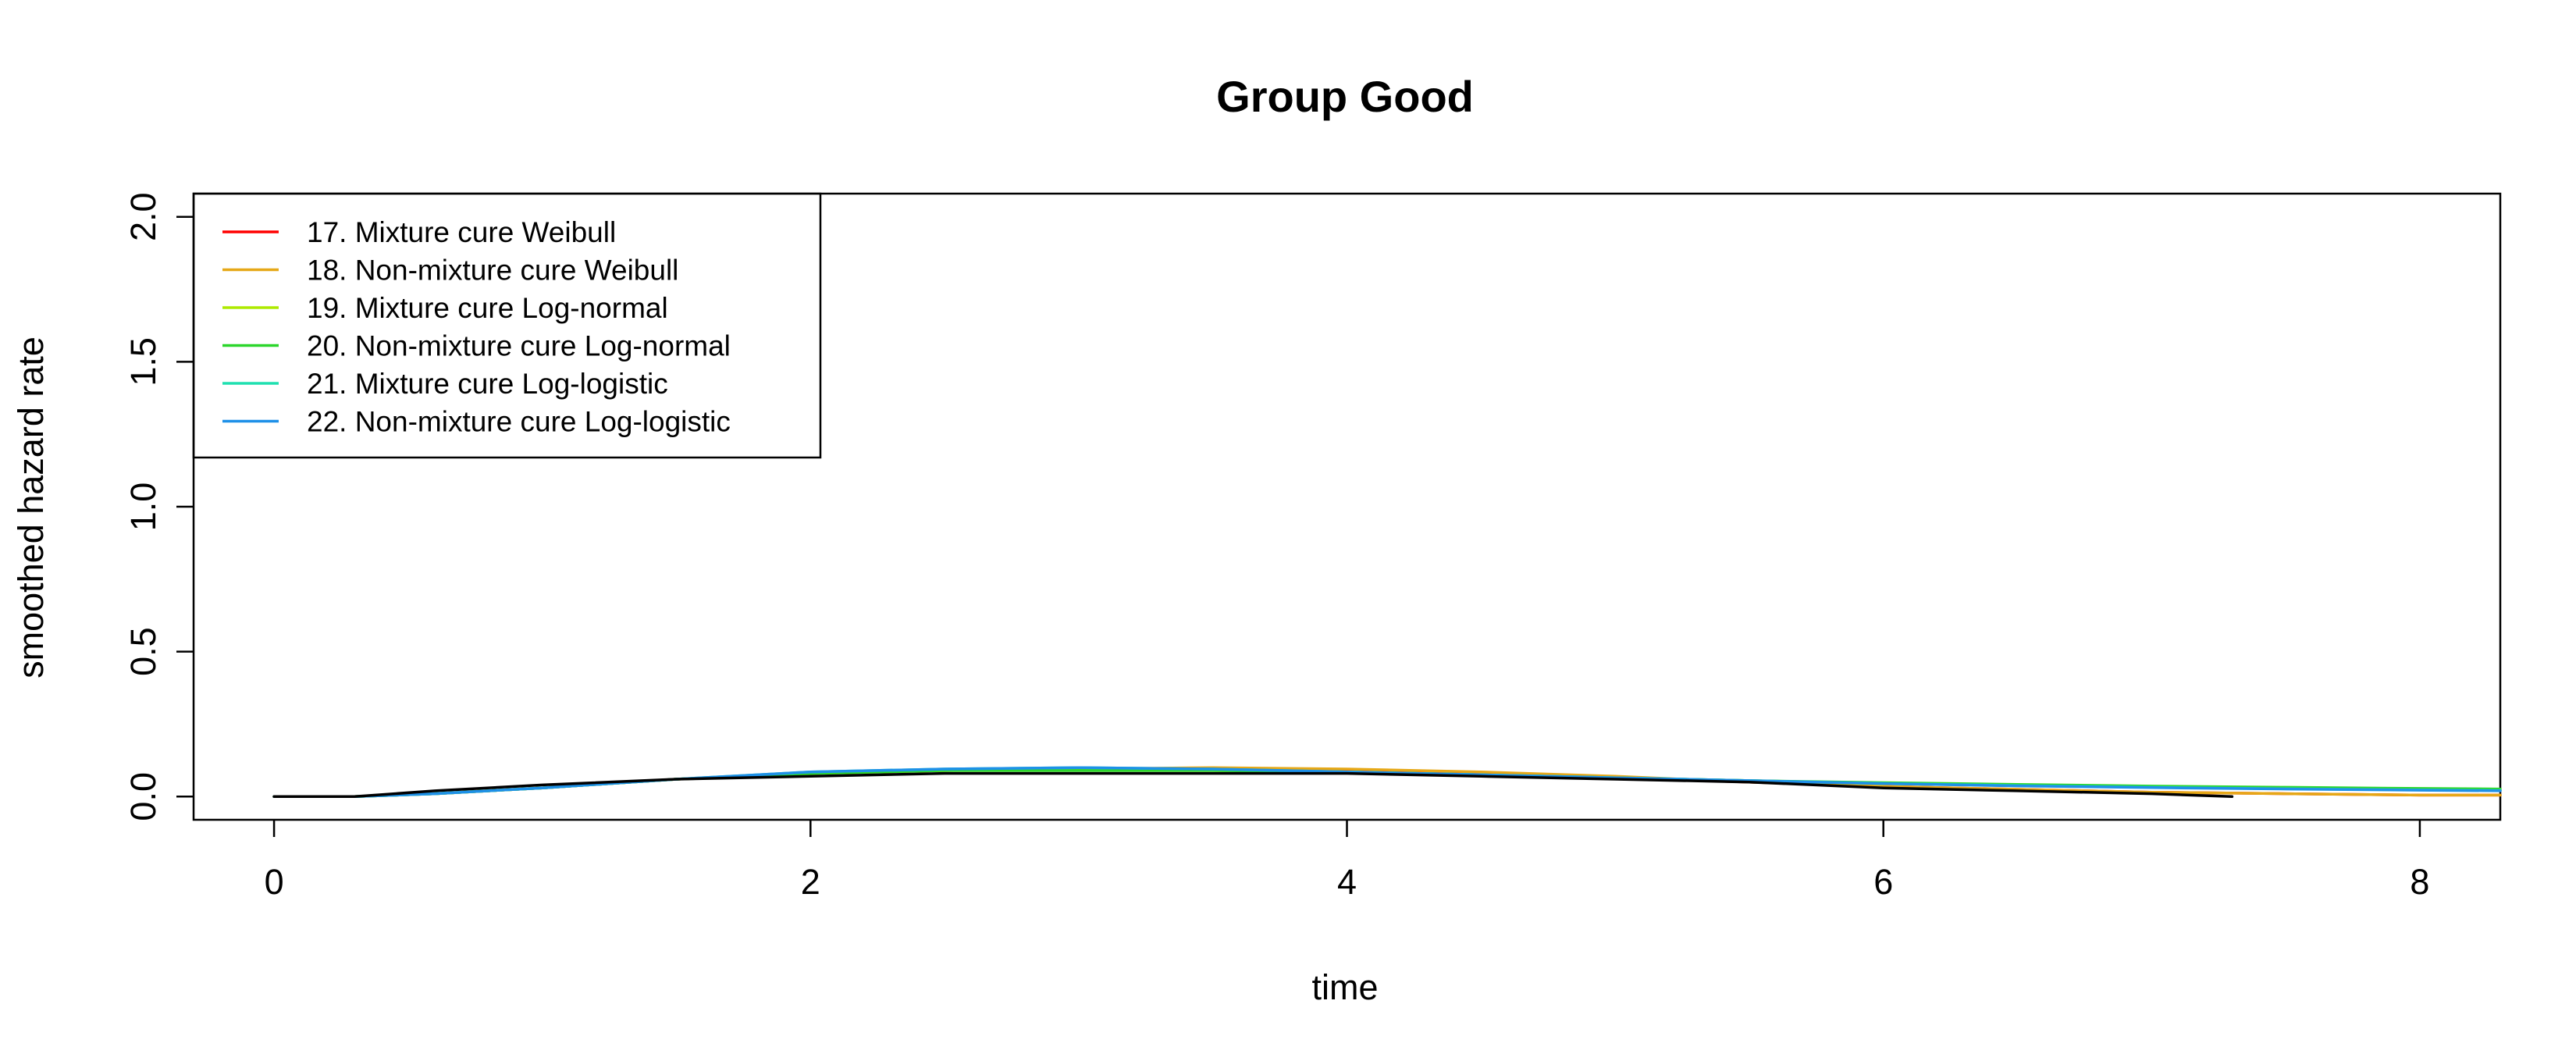 The width and height of the screenshot is (2576, 1054). I want to click on series-lines, so click(1387, 782).